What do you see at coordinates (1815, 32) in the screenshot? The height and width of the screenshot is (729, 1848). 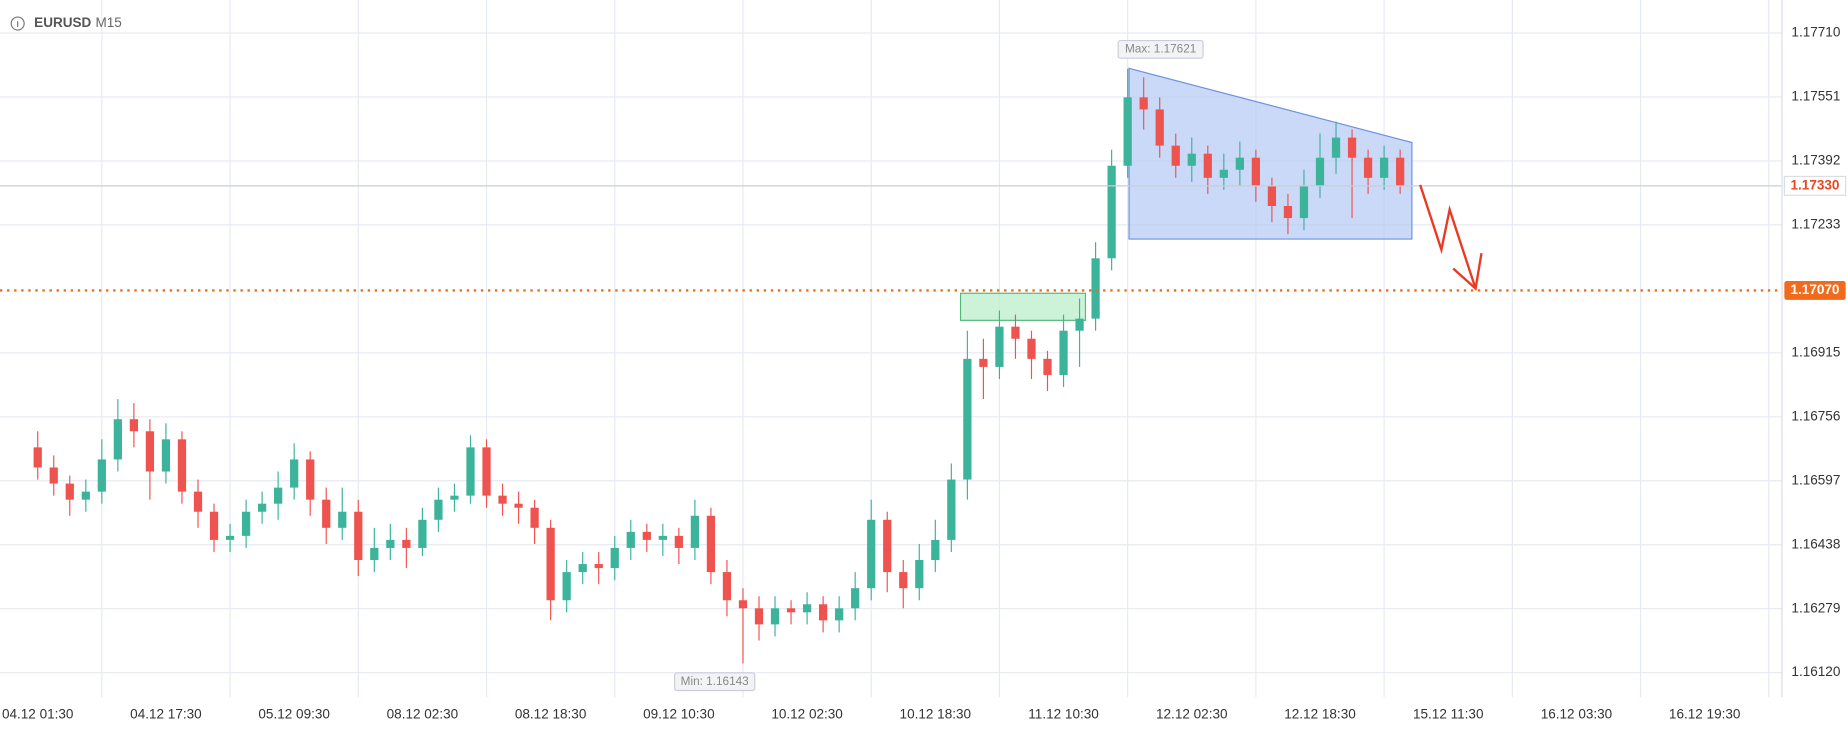 I see `y-tick-label: 1.17710` at bounding box center [1815, 32].